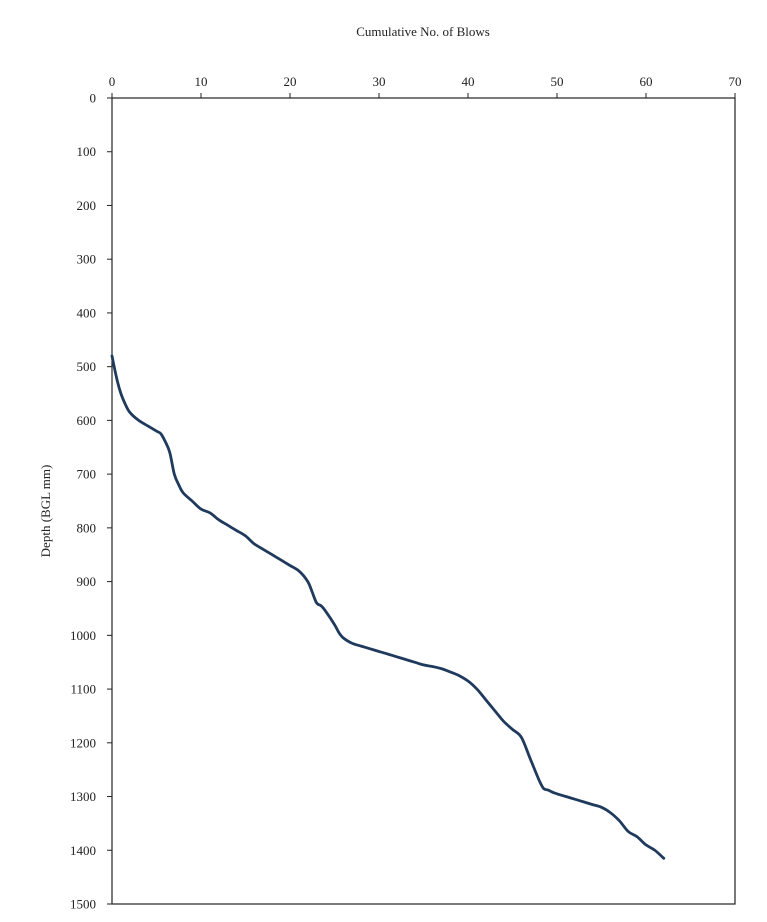  Describe the element at coordinates (735, 81) in the screenshot. I see `x-tick-label: 70` at that location.